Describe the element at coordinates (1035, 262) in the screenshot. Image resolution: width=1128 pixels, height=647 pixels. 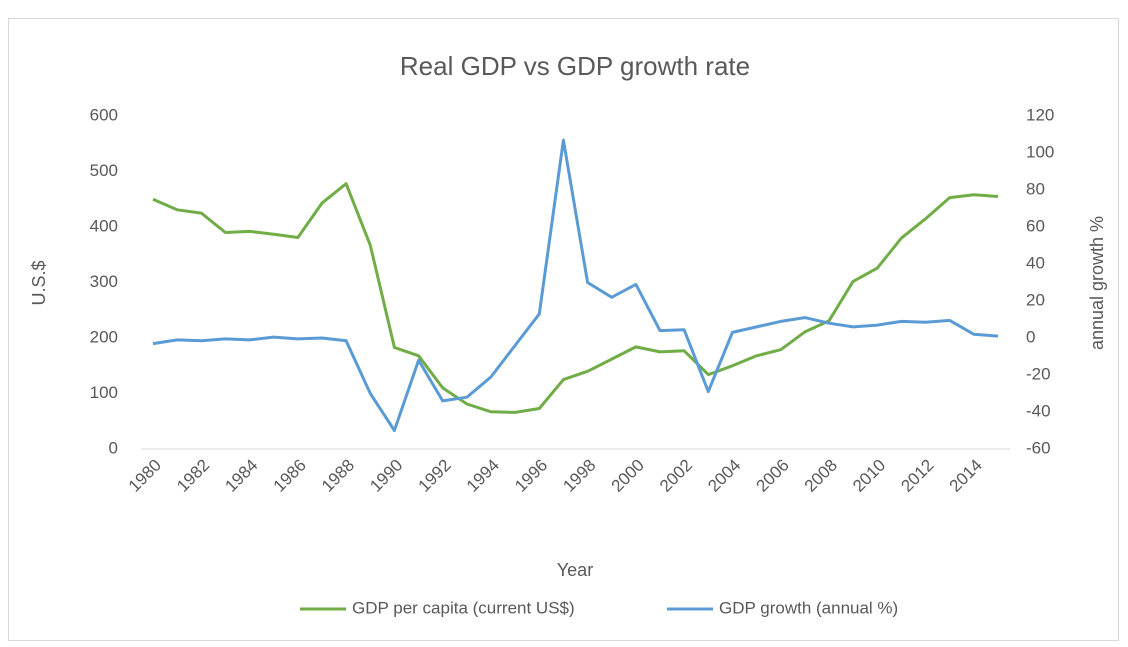
I see `y2-tick-label: 40` at that location.